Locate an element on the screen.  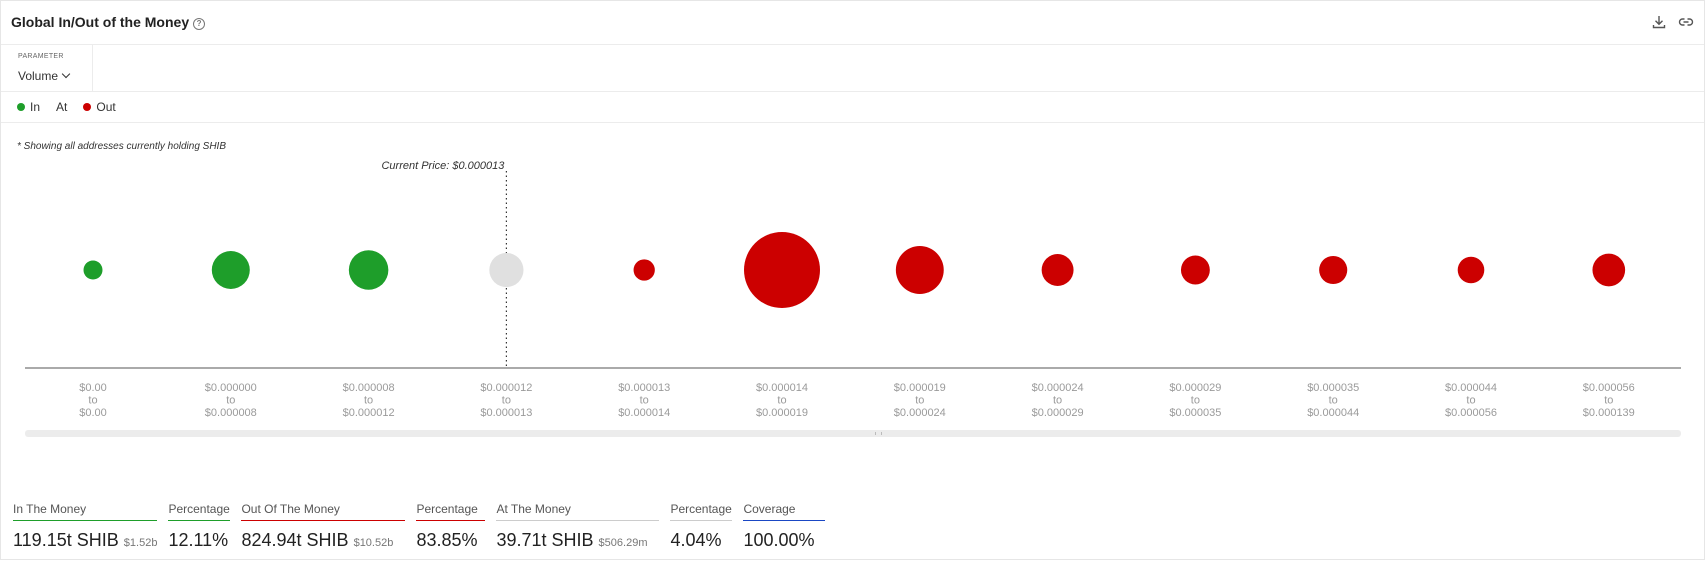
scrollbar-grip is located at coordinates (878, 433).